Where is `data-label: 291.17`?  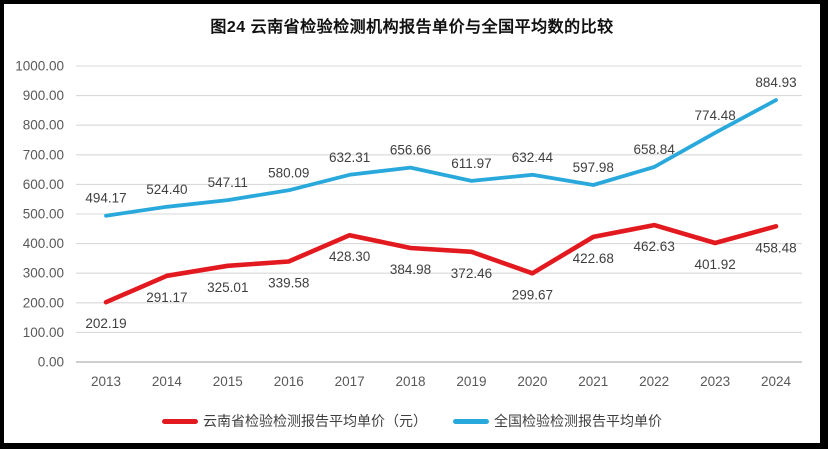
data-label: 291.17 is located at coordinates (166, 297).